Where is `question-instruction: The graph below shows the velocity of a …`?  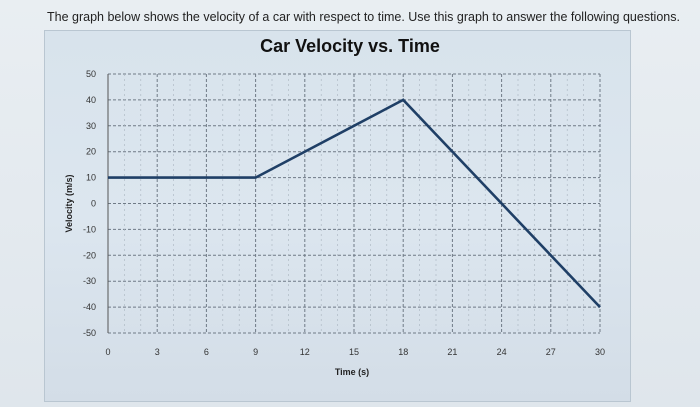 question-instruction: The graph below shows the velocity of a … is located at coordinates (363, 17).